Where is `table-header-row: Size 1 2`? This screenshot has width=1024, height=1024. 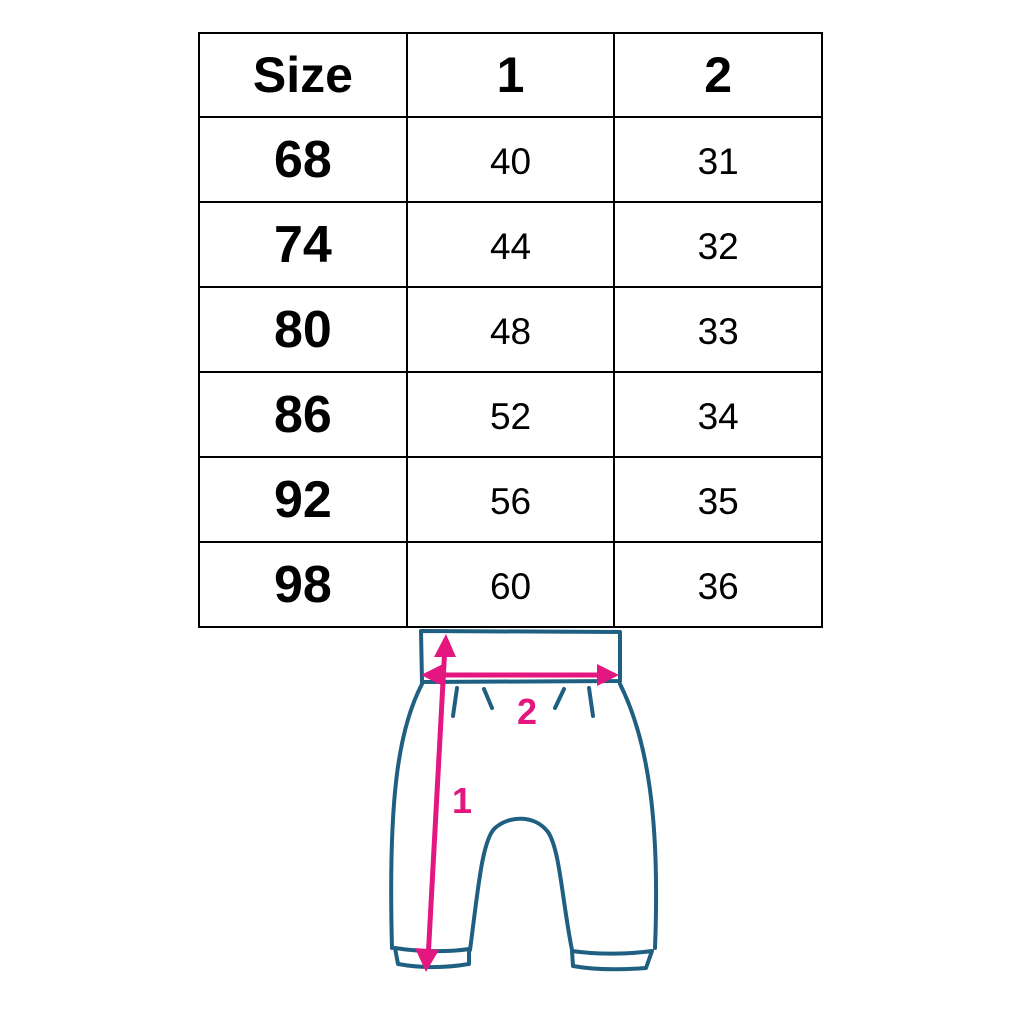
table-header-row: Size 1 2 is located at coordinates (510, 75).